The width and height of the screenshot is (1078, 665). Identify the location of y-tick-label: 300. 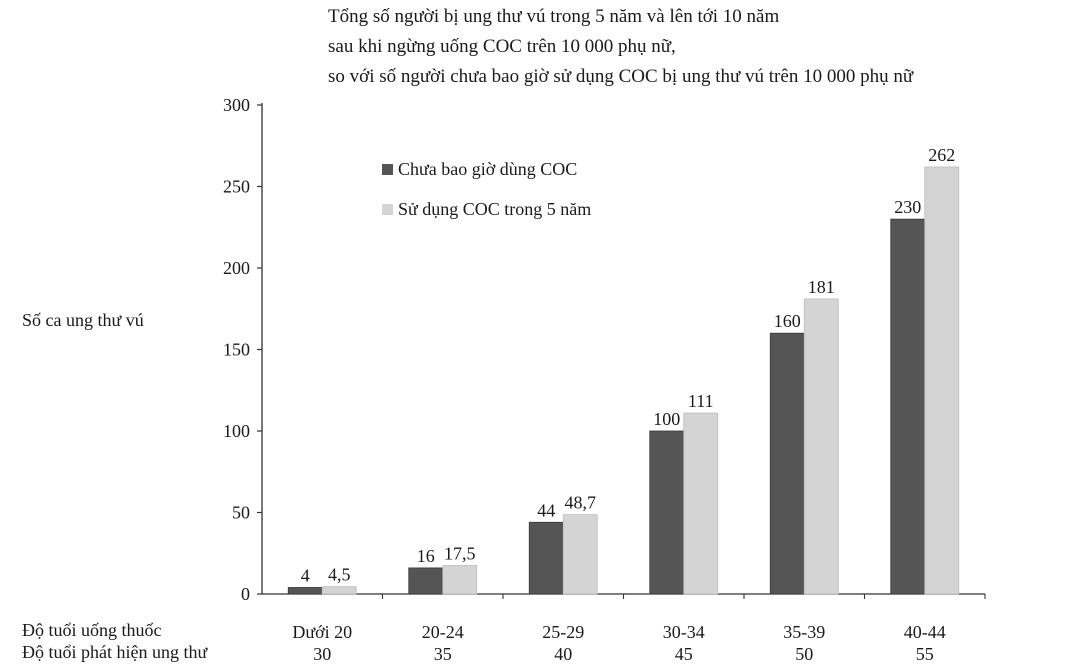
(236, 105).